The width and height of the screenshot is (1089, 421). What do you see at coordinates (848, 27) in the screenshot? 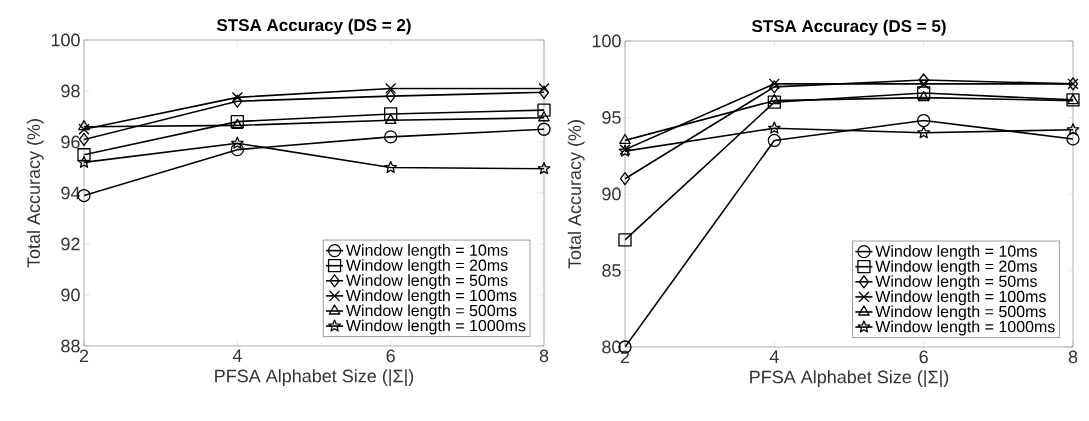
I see `chart-title: STSA Accuracy (DS = 5)` at bounding box center [848, 27].